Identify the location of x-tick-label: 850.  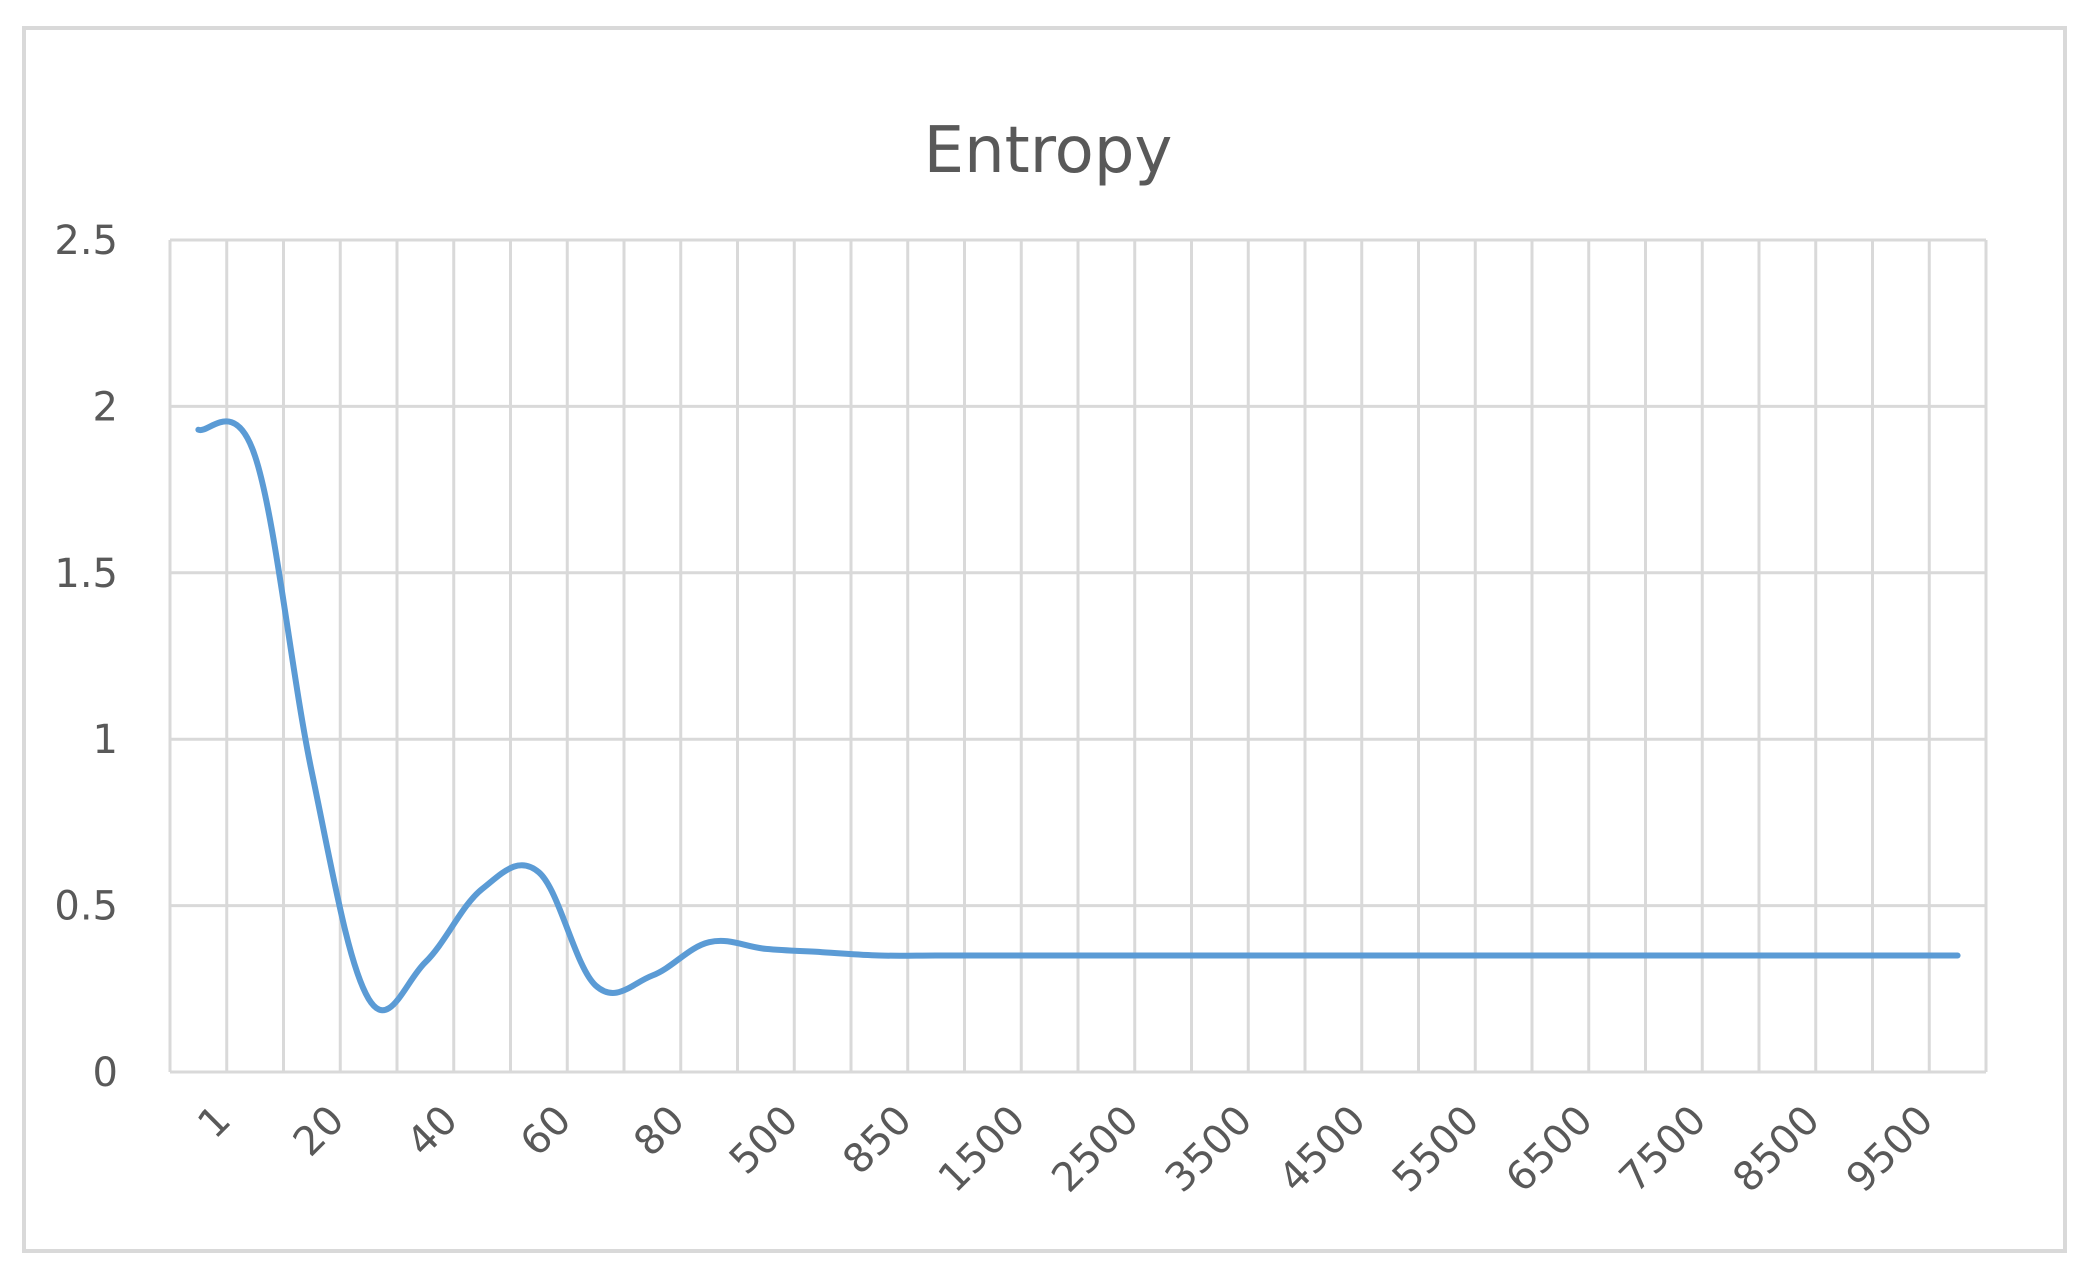
(877, 1140).